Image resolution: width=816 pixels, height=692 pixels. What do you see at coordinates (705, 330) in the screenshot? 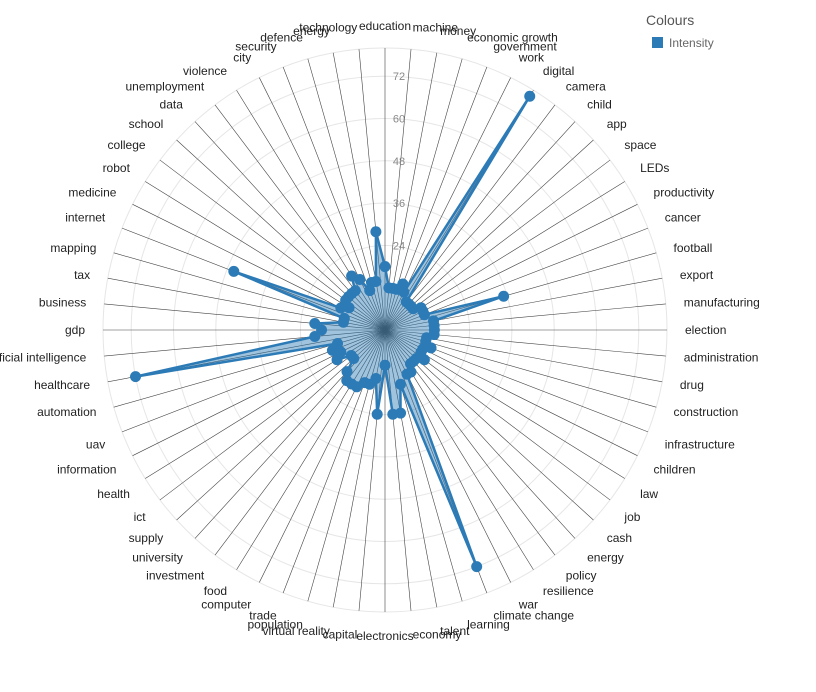
I see `category-label: election` at bounding box center [705, 330].